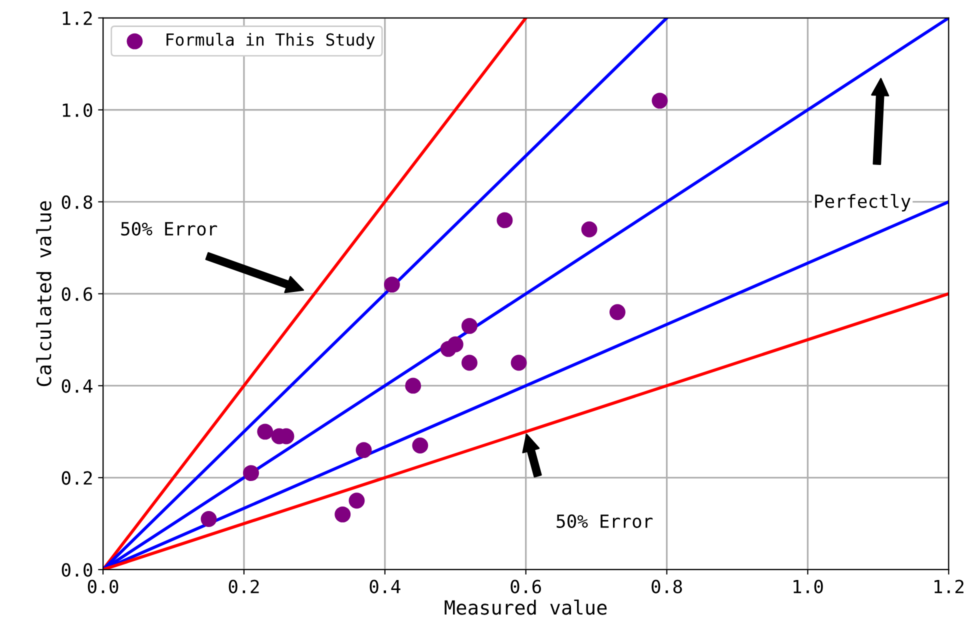 The height and width of the screenshot is (640, 972). What do you see at coordinates (949, 587) in the screenshot?
I see `x-tick-label: 1.2` at bounding box center [949, 587].